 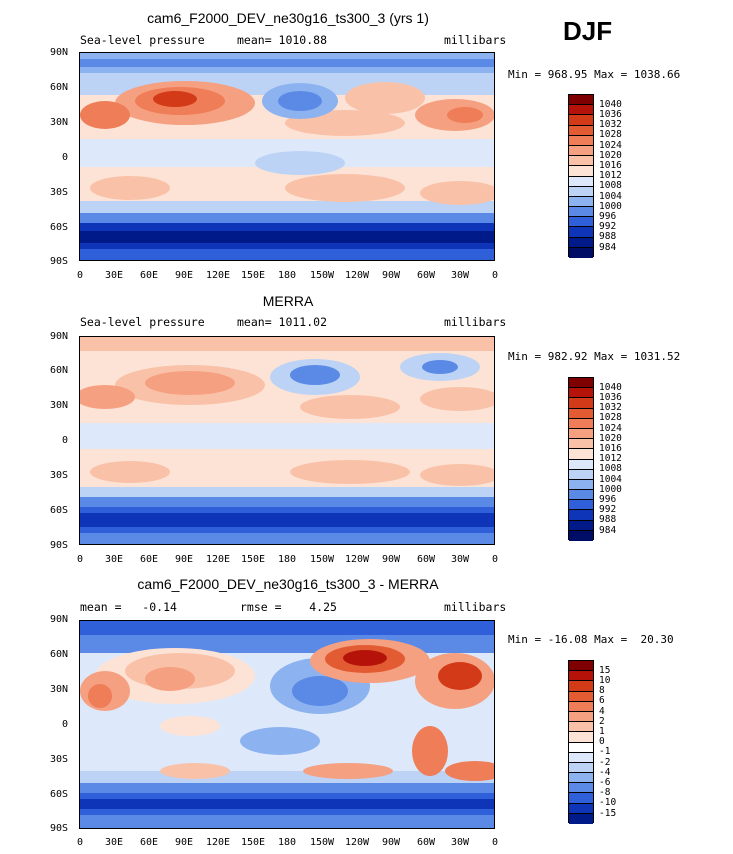 What do you see at coordinates (610, 104) in the screenshot?
I see `panel1-legend-label: 1040` at bounding box center [610, 104].